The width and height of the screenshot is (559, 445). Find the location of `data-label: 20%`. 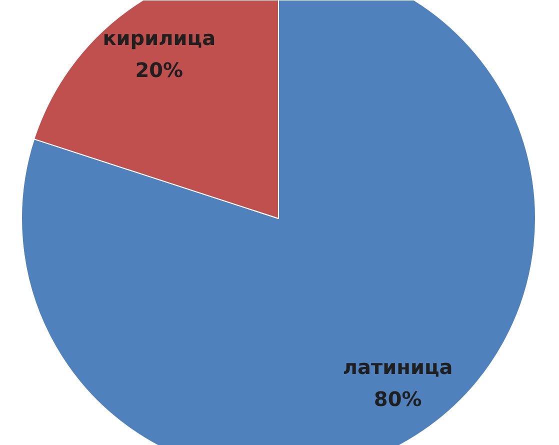

data-label: 20% is located at coordinates (159, 70).